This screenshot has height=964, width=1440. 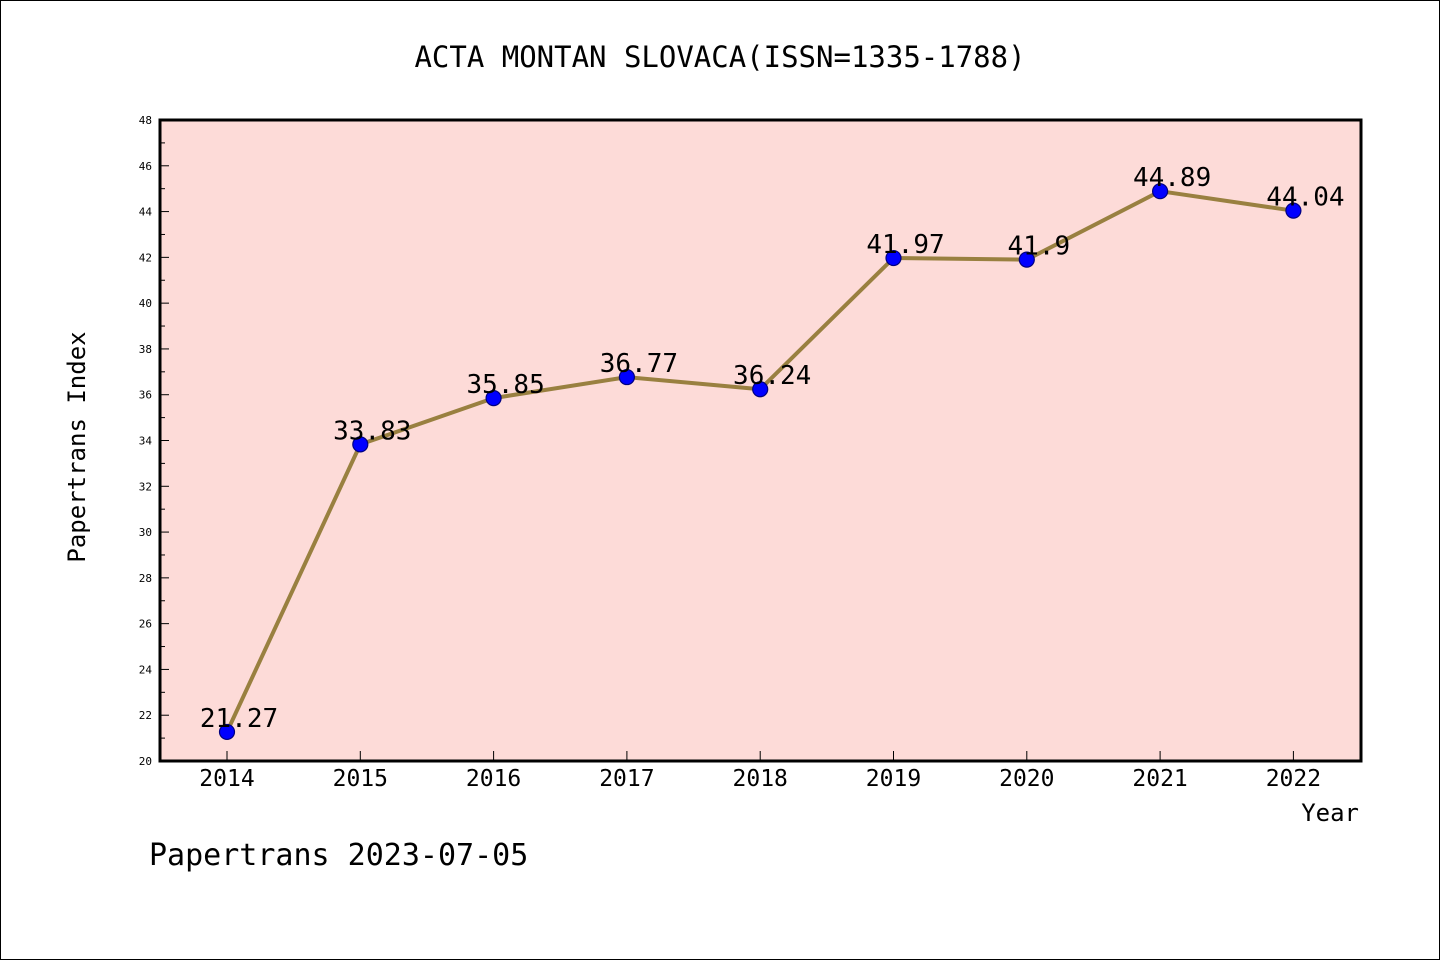 I want to click on x-tick-label: 2015, so click(x=360, y=779).